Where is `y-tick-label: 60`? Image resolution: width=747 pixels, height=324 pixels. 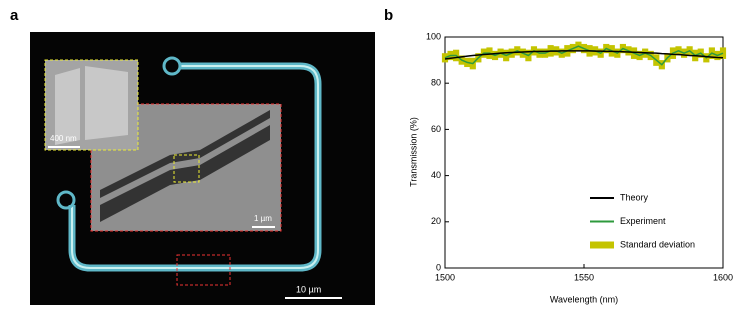 y-tick-label: 60 is located at coordinates (436, 129).